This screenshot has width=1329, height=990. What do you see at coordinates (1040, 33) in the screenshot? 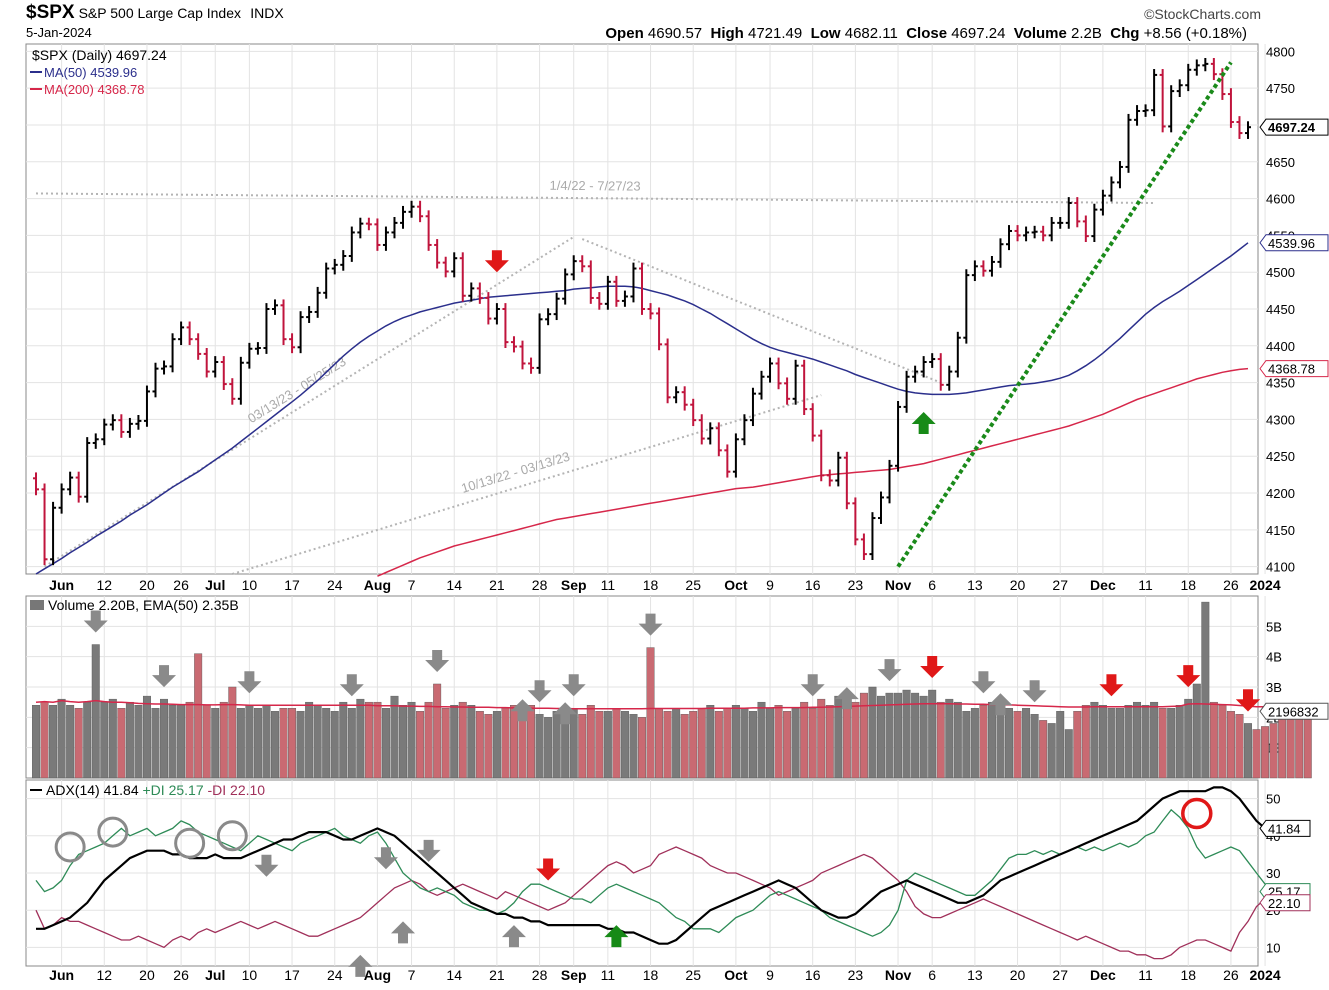
I see `volume-label: Volume` at bounding box center [1040, 33].